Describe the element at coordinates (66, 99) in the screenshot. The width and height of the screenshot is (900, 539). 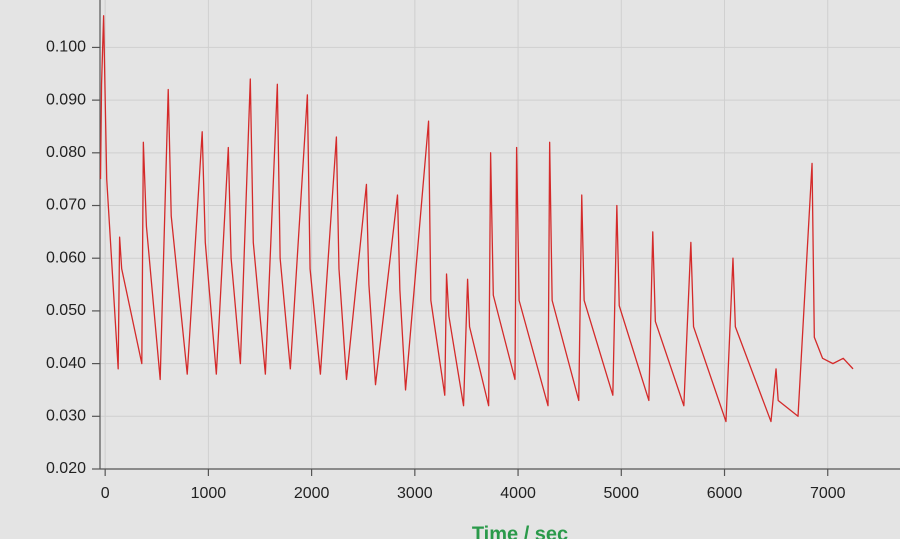
I see `y-tick-label: 0.090` at that location.